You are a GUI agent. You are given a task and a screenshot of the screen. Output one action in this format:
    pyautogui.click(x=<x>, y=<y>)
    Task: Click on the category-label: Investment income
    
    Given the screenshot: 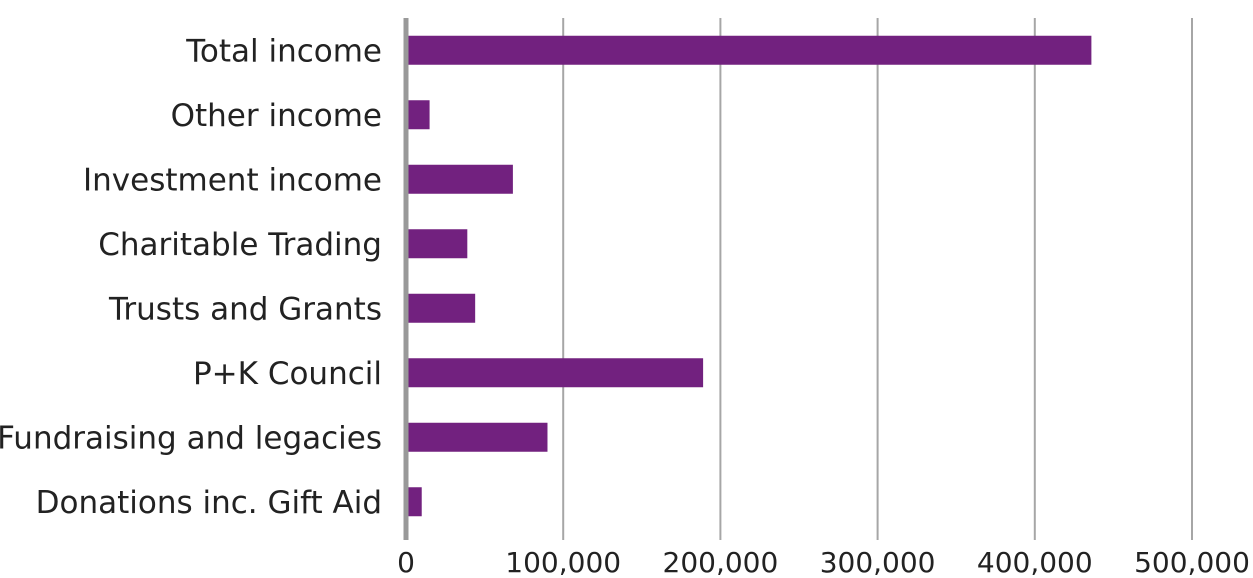 What is the action you would take?
    pyautogui.click(x=232, y=180)
    